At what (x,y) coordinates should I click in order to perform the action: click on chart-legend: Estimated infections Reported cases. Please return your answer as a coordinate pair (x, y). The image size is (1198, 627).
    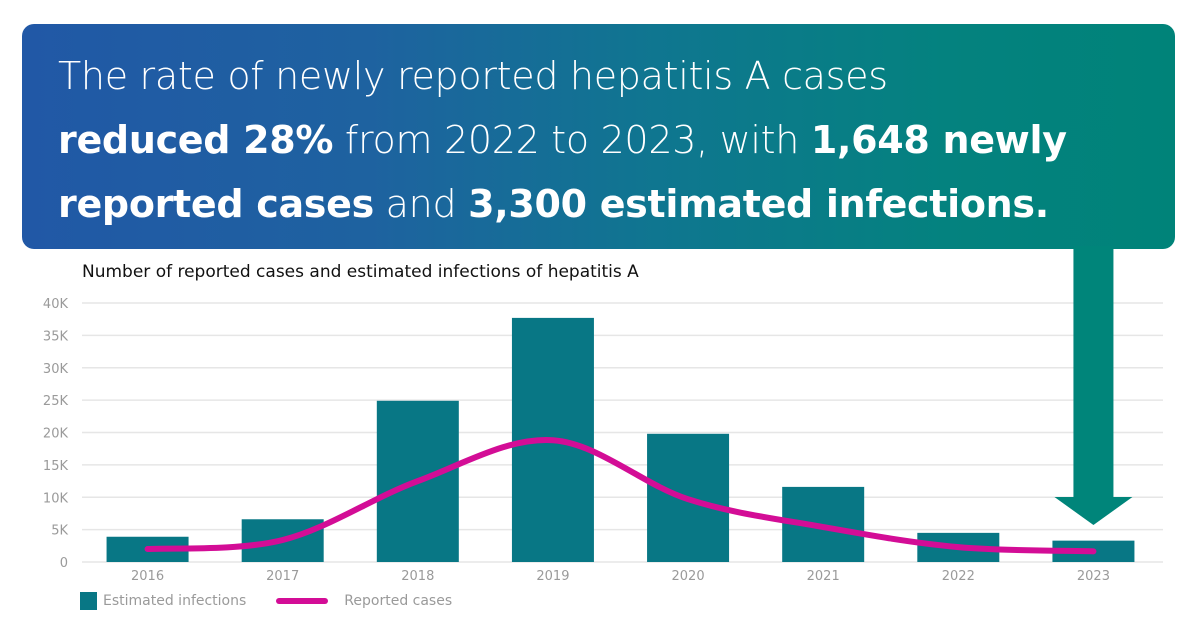
    Looking at the image, I should click on (266, 601).